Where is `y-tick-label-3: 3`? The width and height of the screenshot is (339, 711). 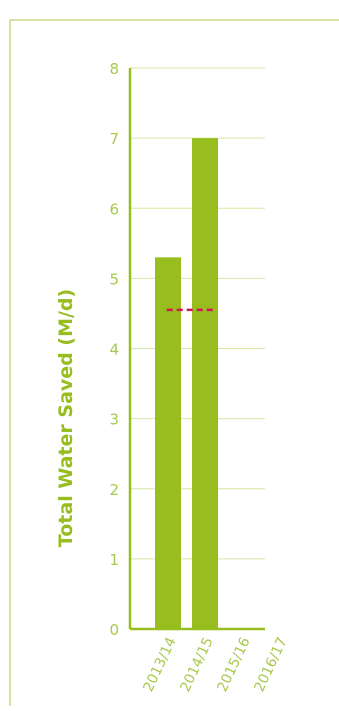
y-tick-label-3: 3 is located at coordinates (114, 420).